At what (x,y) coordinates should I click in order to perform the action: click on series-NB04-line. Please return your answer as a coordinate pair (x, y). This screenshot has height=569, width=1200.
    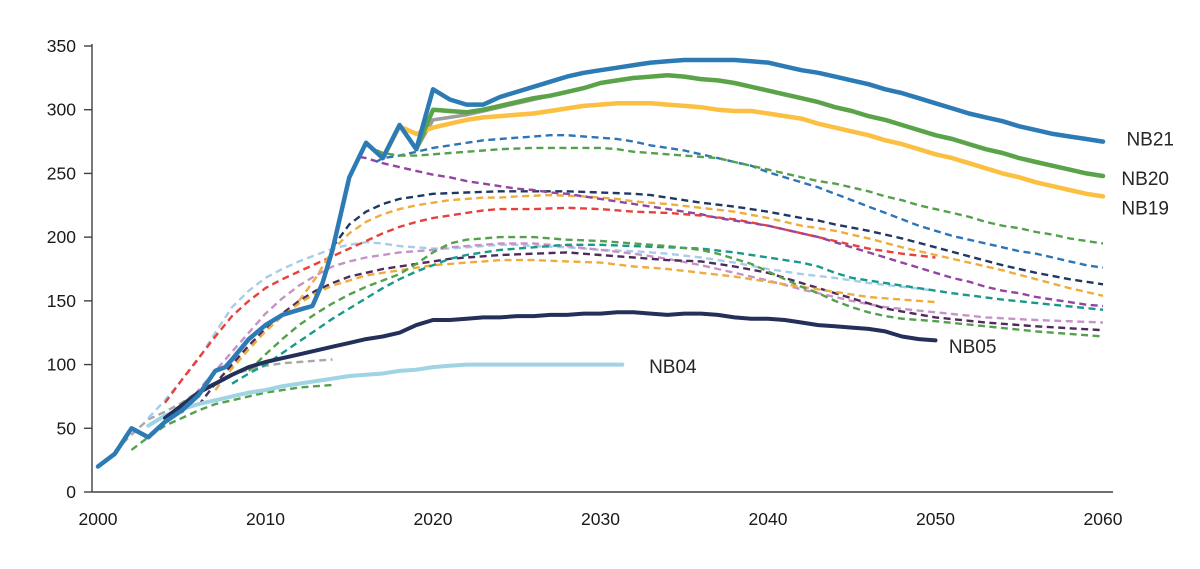
    Looking at the image, I should click on (385, 395).